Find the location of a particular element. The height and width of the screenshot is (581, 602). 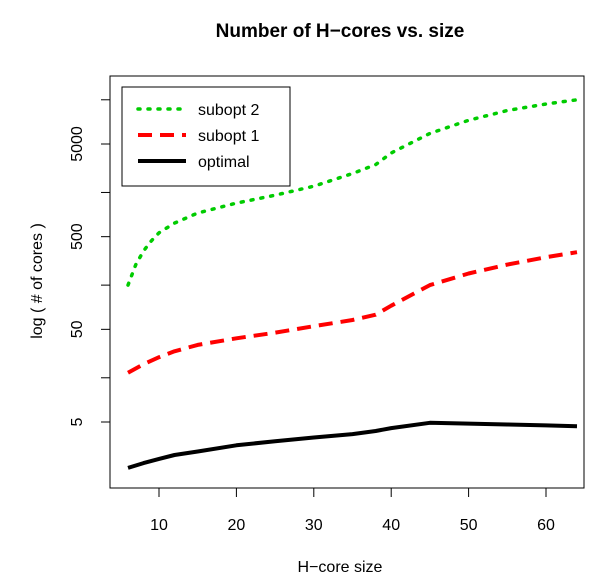

legend-label-1: subopt 2 is located at coordinates (228, 110).